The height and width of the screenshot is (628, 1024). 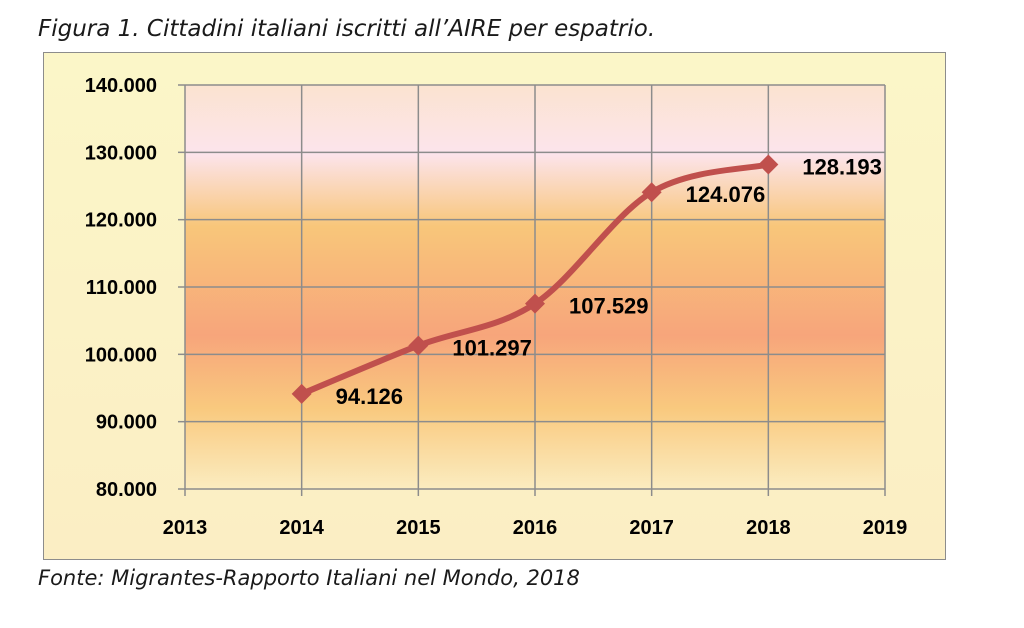 I want to click on y-tick-label: 90.000, so click(x=126, y=423).